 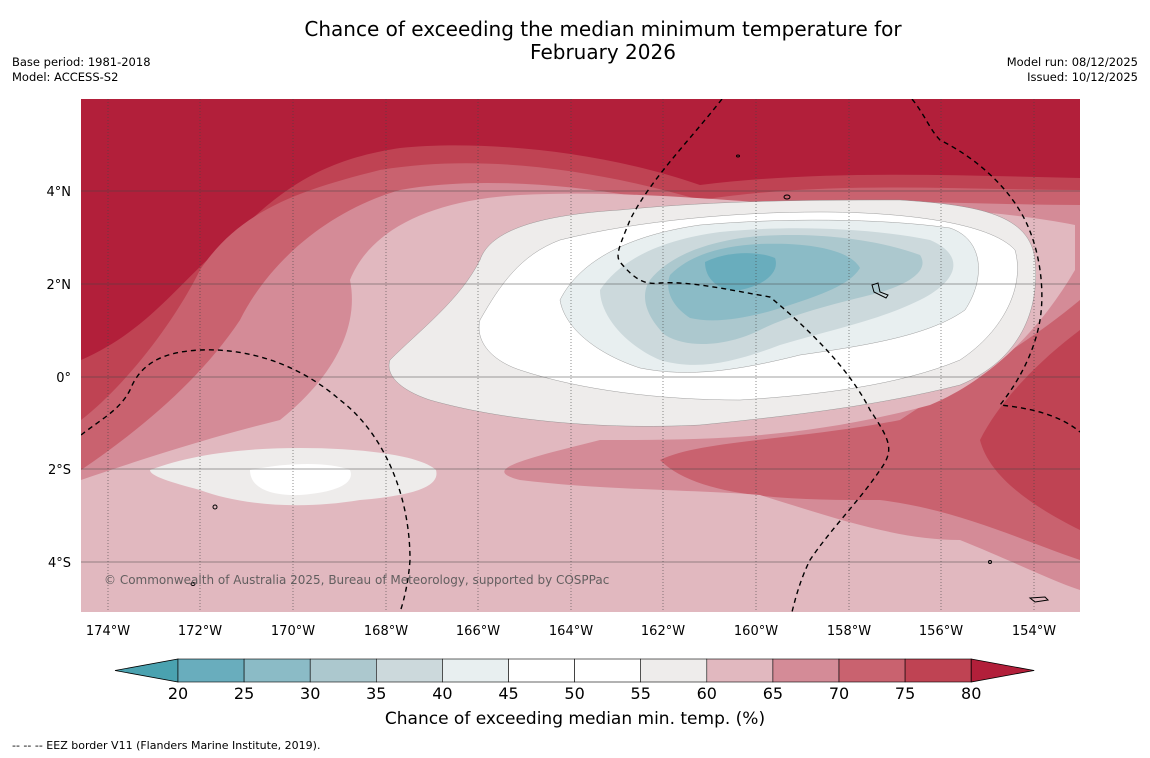 What do you see at coordinates (200, 631) in the screenshot?
I see `lon-label: 172°W` at bounding box center [200, 631].